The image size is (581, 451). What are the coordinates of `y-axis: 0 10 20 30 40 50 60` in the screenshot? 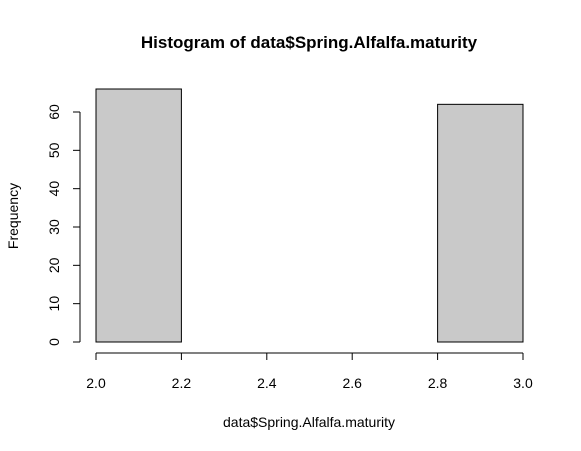 It's located at (63, 225).